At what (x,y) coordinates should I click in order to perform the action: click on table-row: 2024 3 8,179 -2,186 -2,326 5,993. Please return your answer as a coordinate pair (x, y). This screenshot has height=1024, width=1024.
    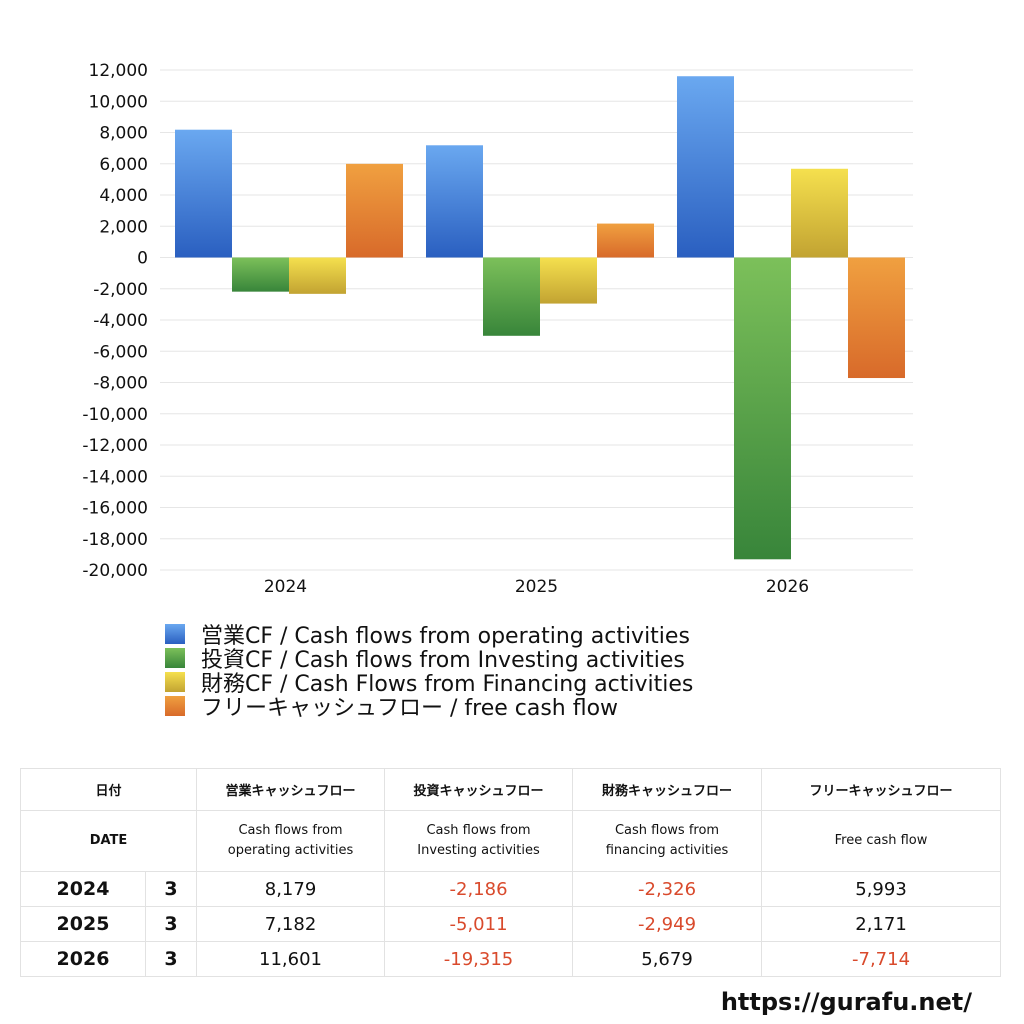
    Looking at the image, I should click on (511, 889).